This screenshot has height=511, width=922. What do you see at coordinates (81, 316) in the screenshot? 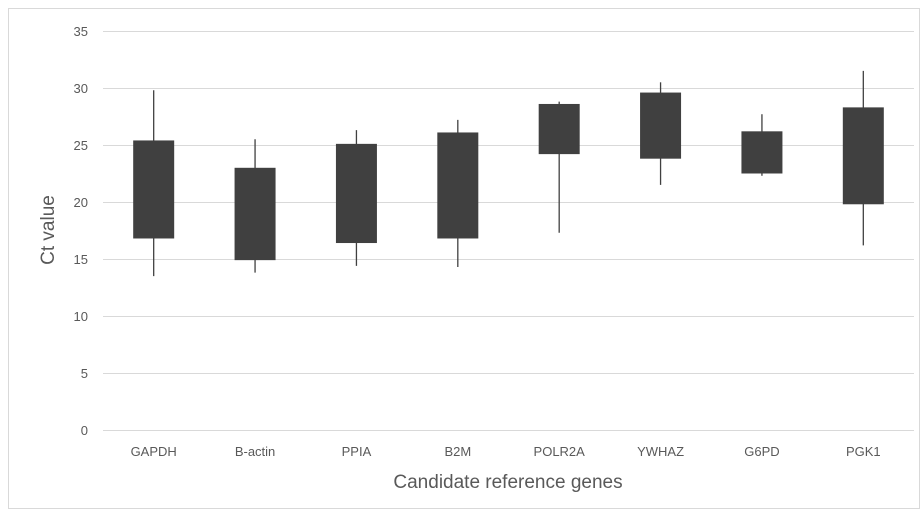
I see `y-tick-label: 10` at bounding box center [81, 316].